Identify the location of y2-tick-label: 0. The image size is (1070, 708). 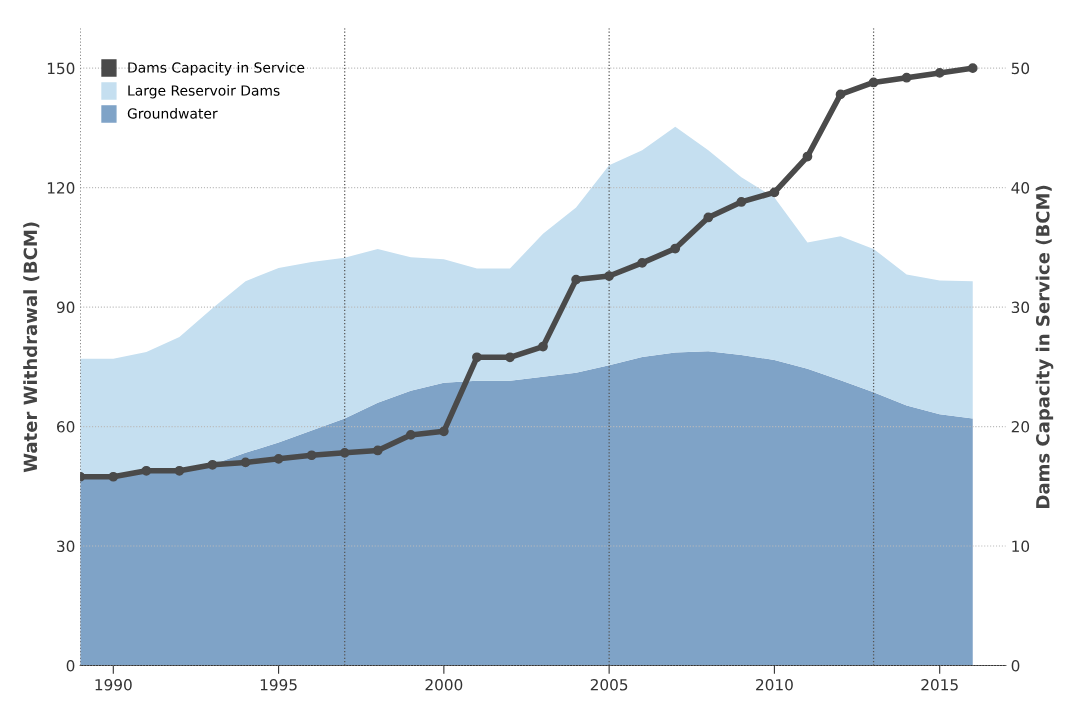
(1015, 665).